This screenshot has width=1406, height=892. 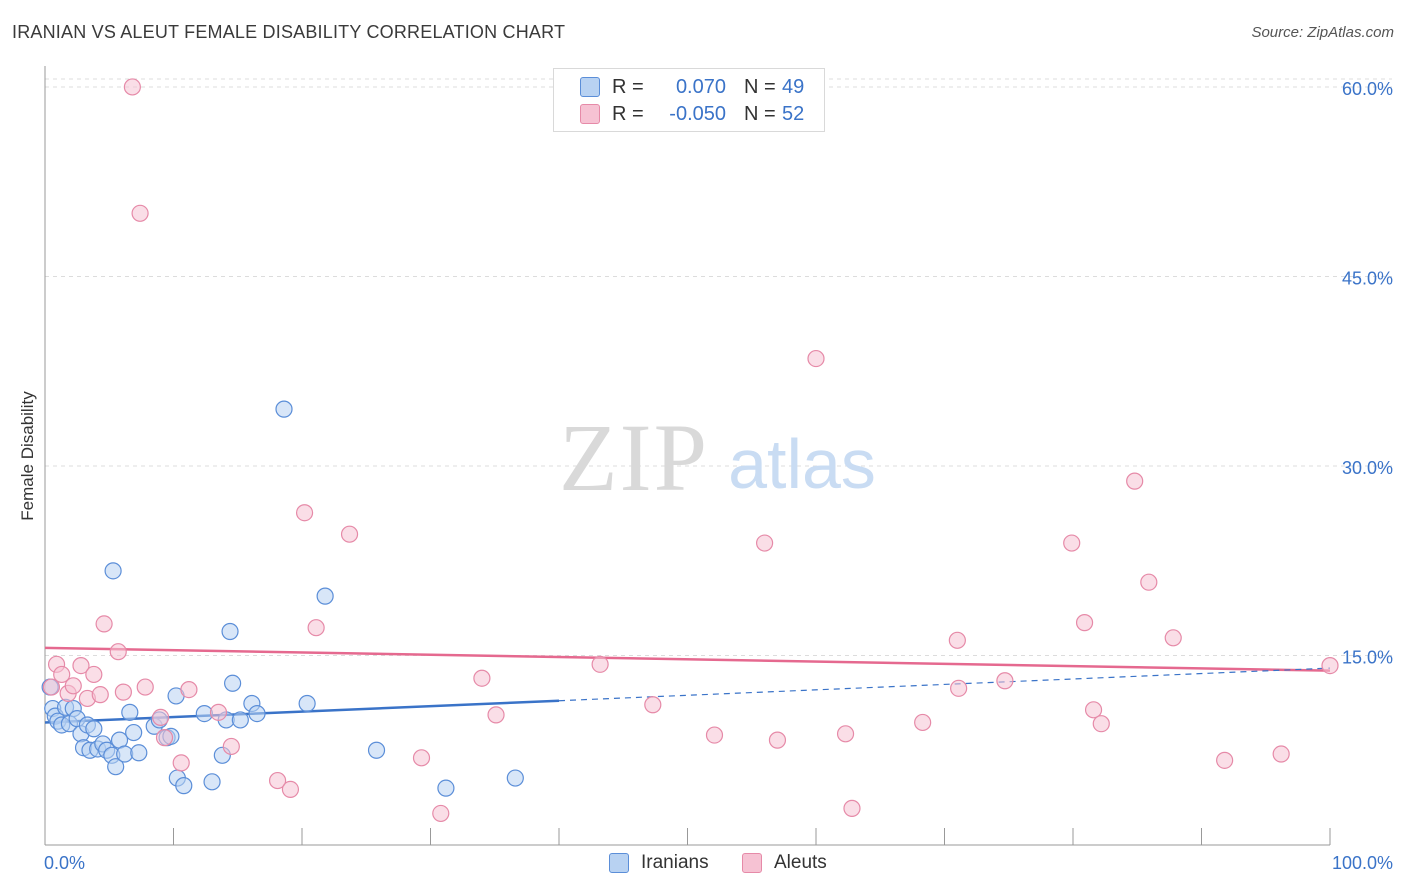 What do you see at coordinates (717, 457) in the screenshot?
I see `watermark: ZIP atlas` at bounding box center [717, 457].